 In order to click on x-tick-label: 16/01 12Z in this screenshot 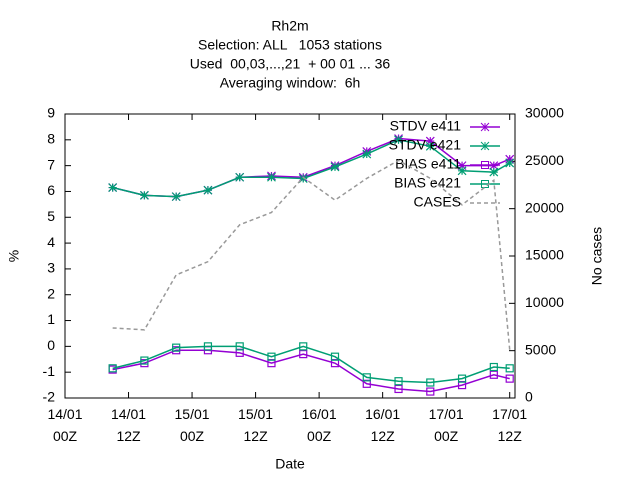, I will do `click(383, 425)`.